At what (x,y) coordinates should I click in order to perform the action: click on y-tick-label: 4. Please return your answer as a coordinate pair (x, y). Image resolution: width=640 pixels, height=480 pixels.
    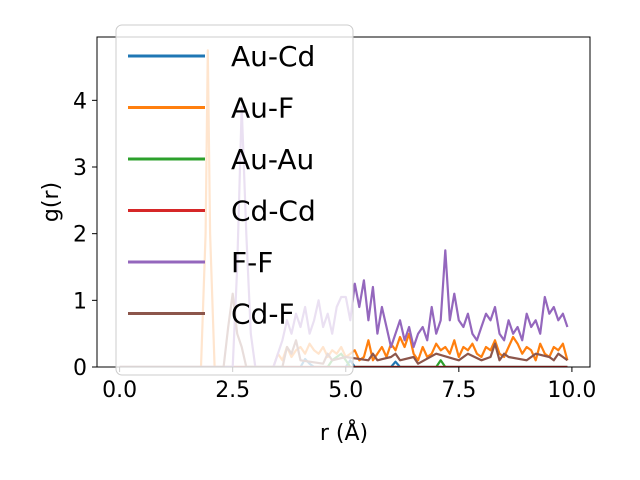
    Looking at the image, I should click on (80, 101).